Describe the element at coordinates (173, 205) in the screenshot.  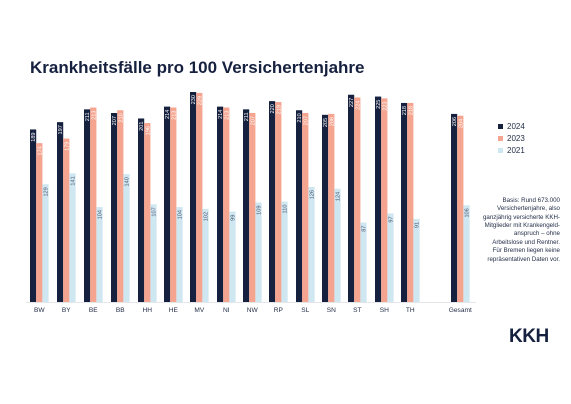
I see `bar-HE-2023` at that location.